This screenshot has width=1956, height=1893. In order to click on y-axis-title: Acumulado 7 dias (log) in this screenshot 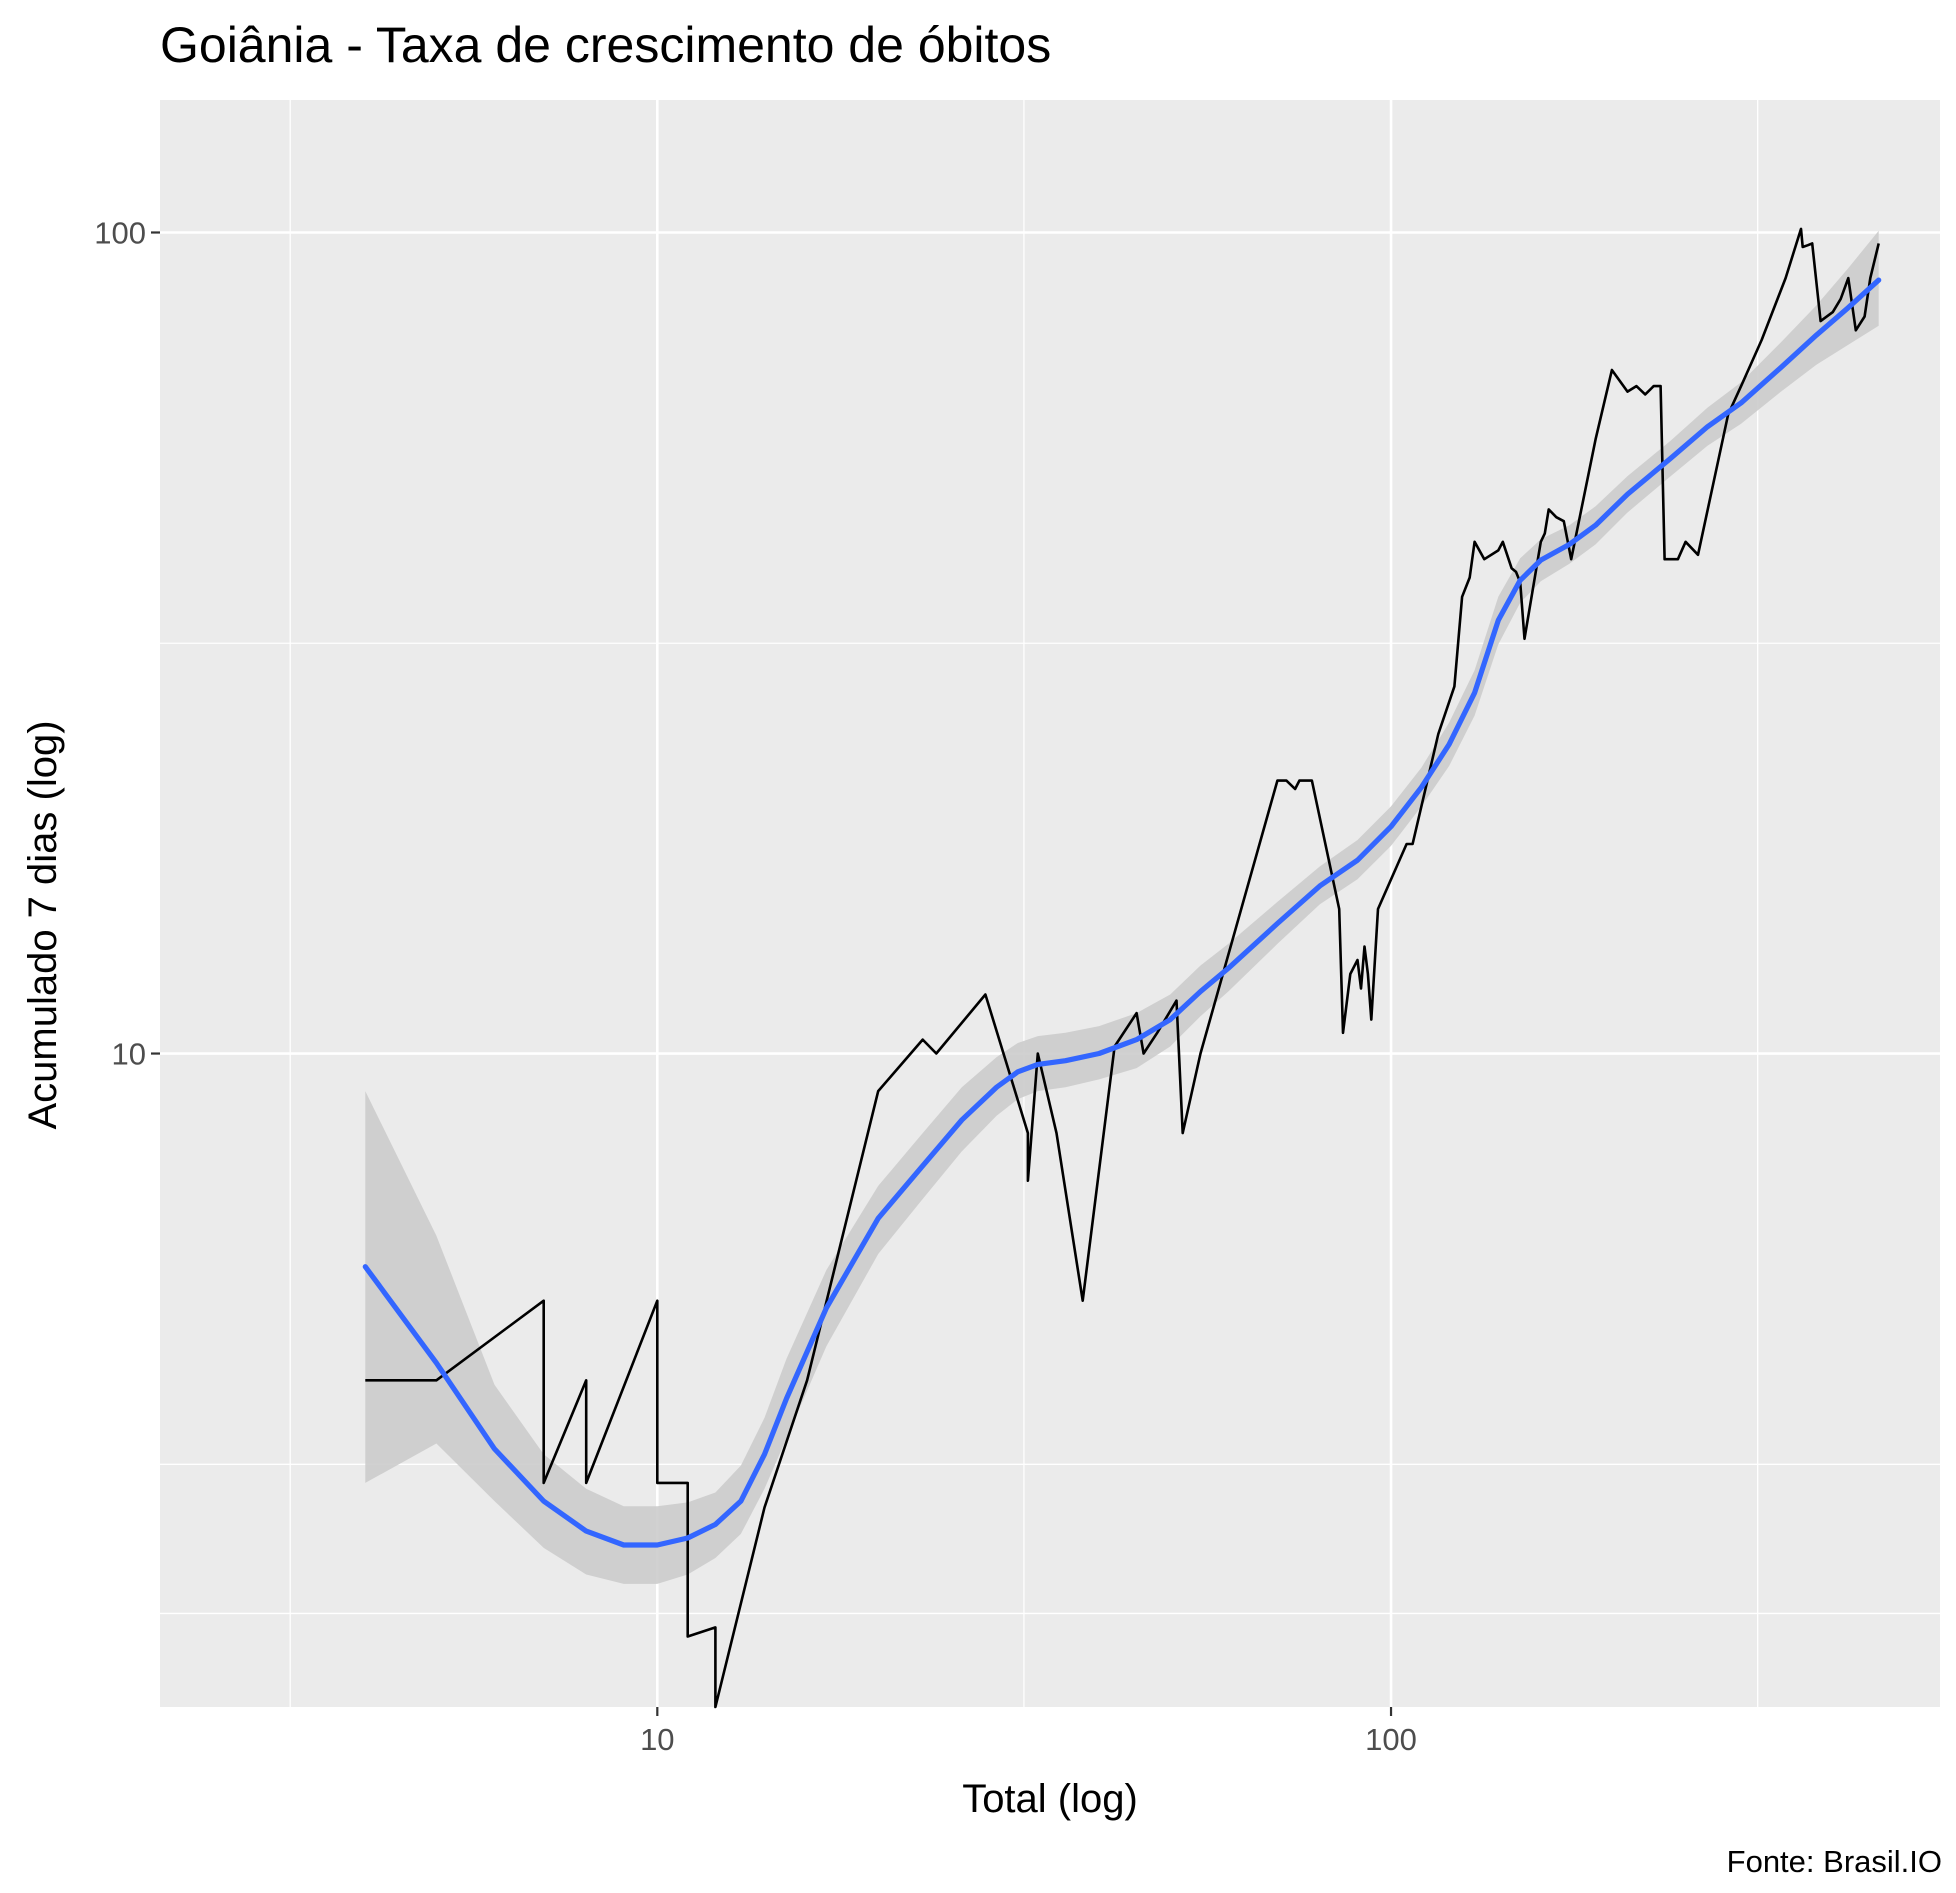, I will do `click(43, 924)`.